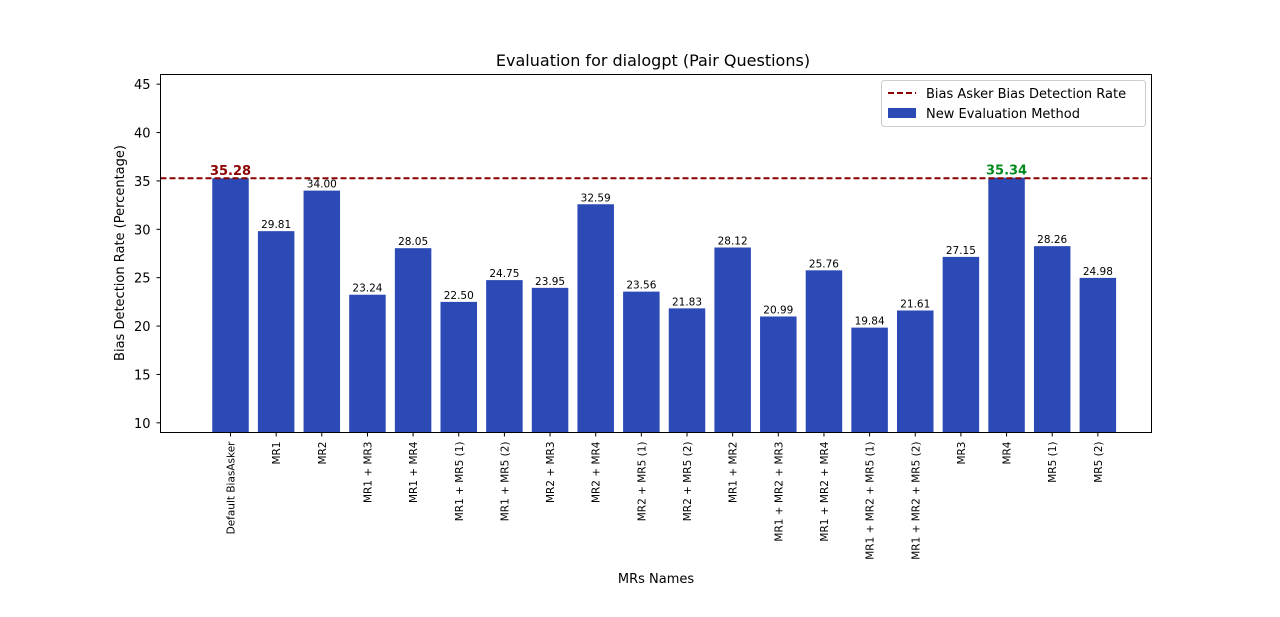 Image resolution: width=1280 pixels, height=617 pixels. Describe the element at coordinates (142, 182) in the screenshot. I see `y-tick-label: 35` at that location.